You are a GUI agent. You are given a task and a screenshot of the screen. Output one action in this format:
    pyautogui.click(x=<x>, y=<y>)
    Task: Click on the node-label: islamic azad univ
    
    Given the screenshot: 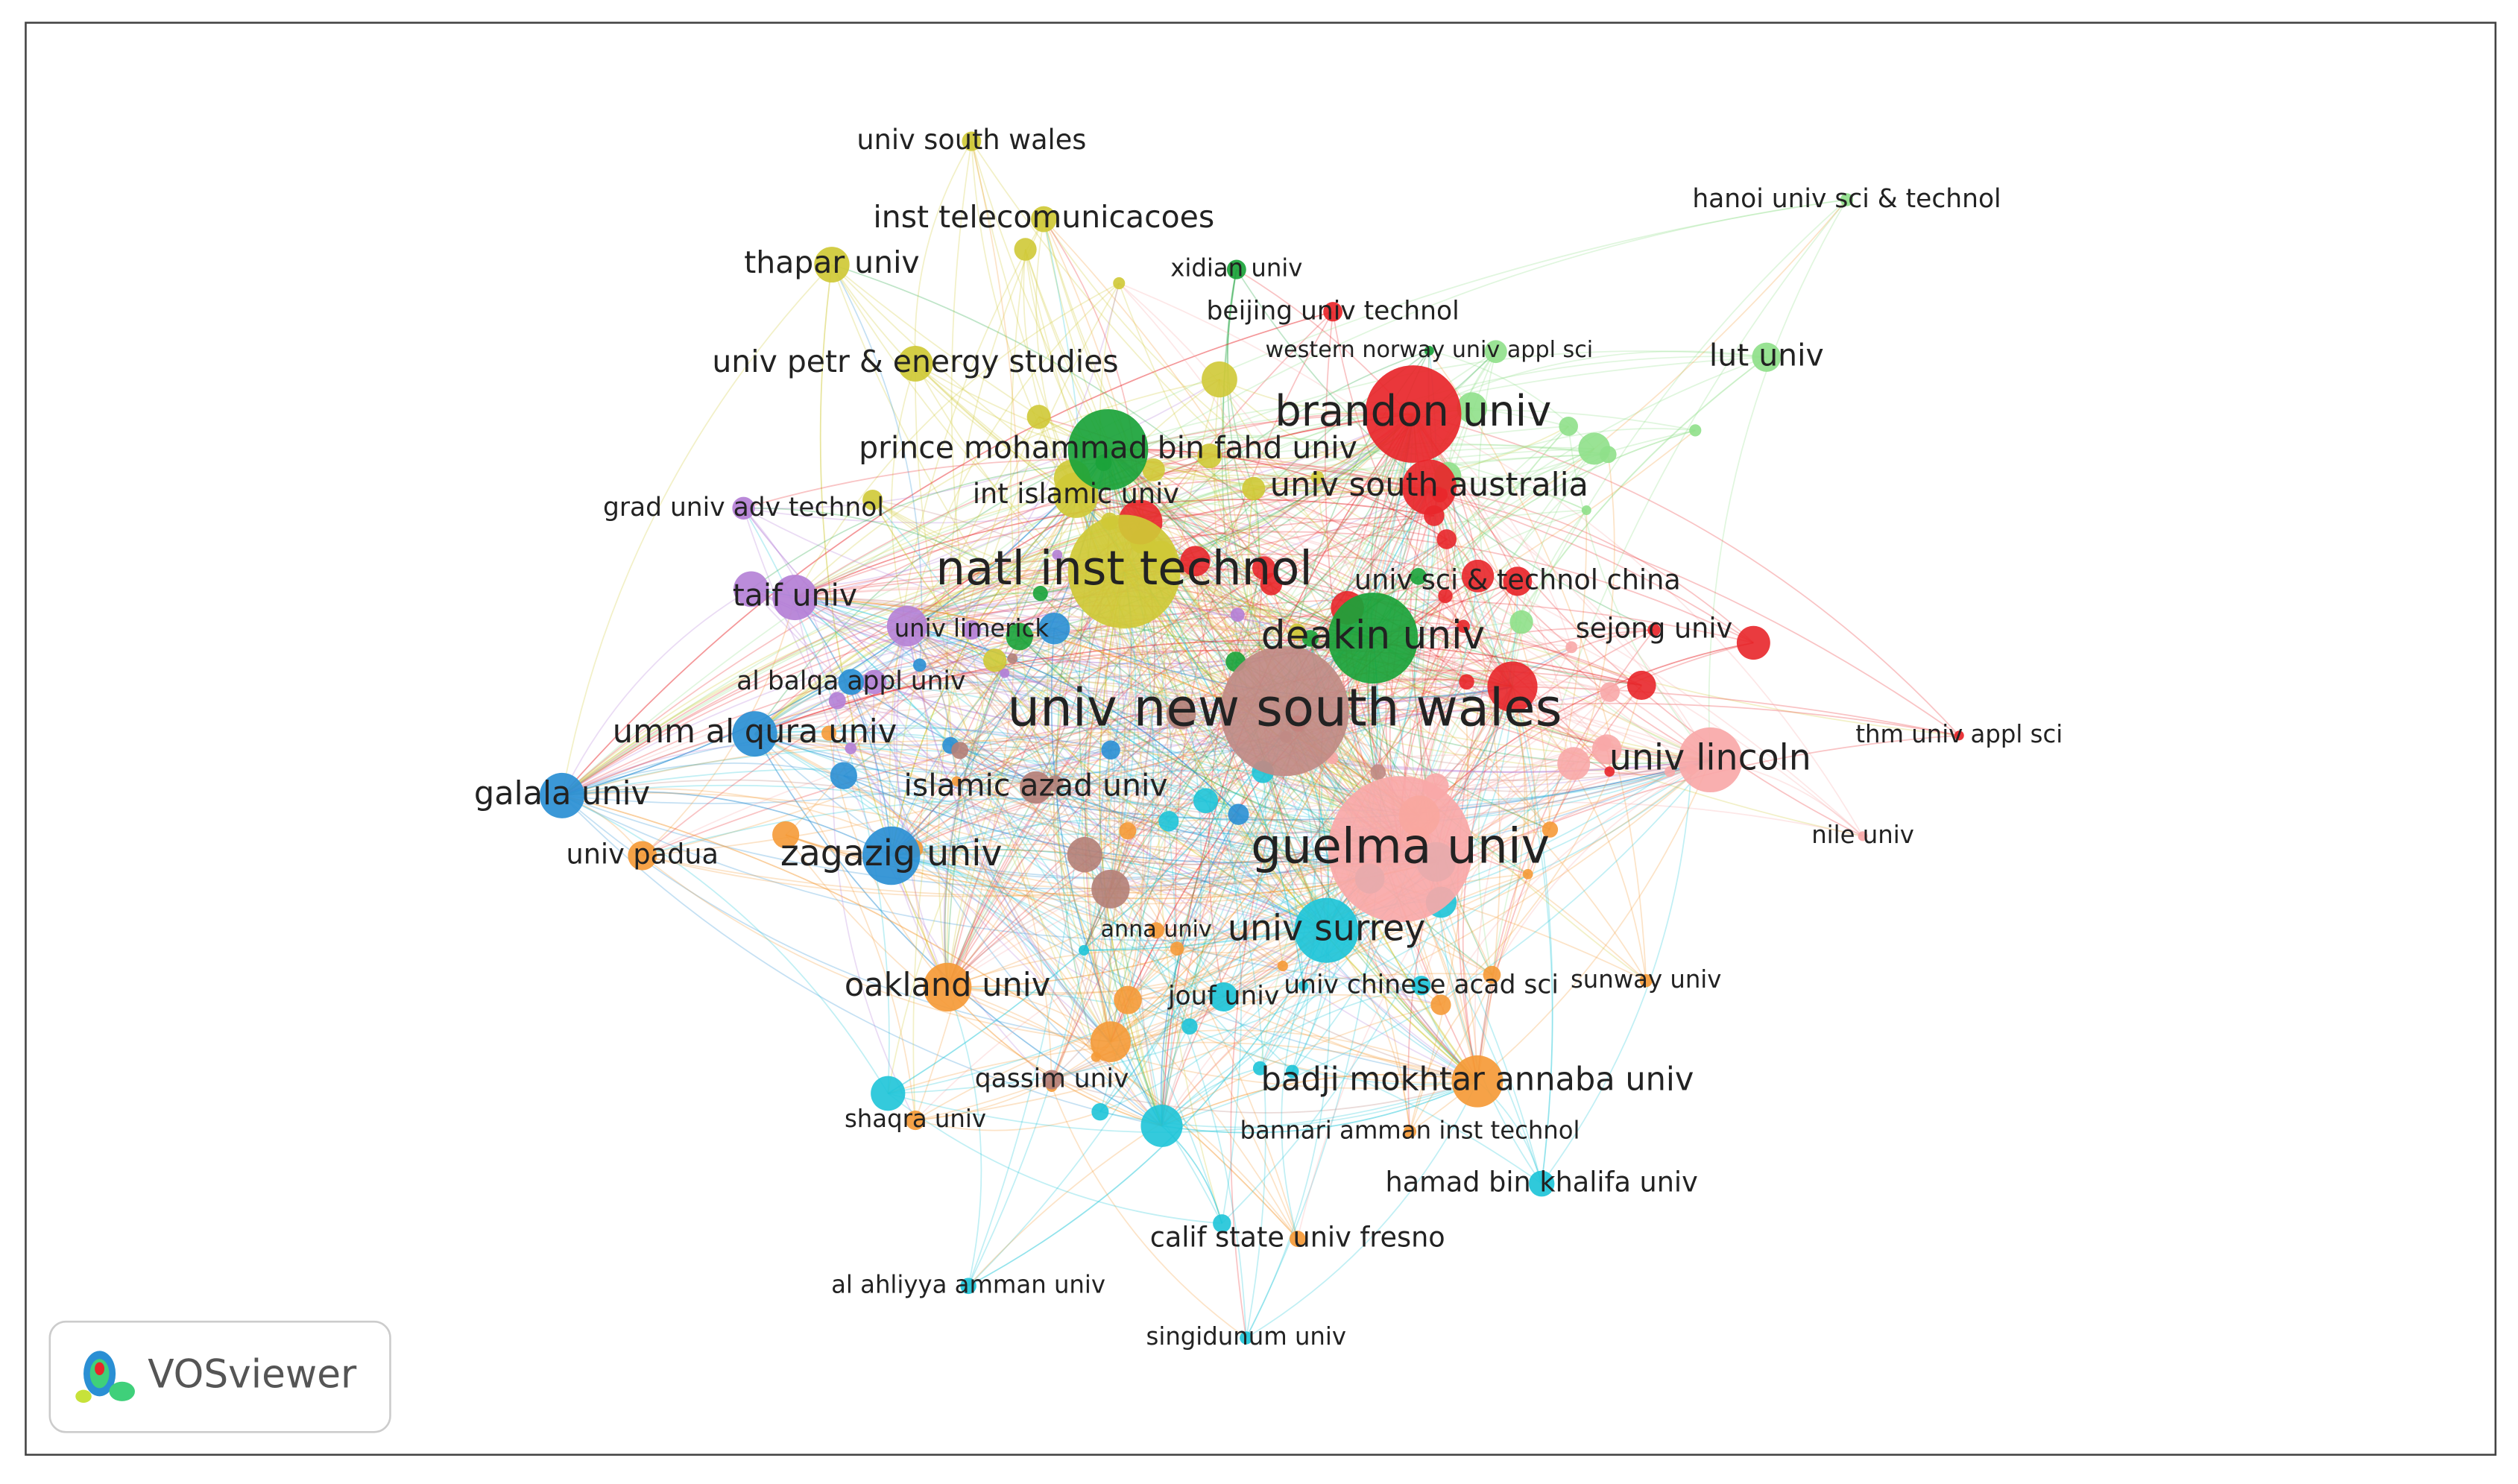 What is the action you would take?
    pyautogui.click(x=1036, y=785)
    